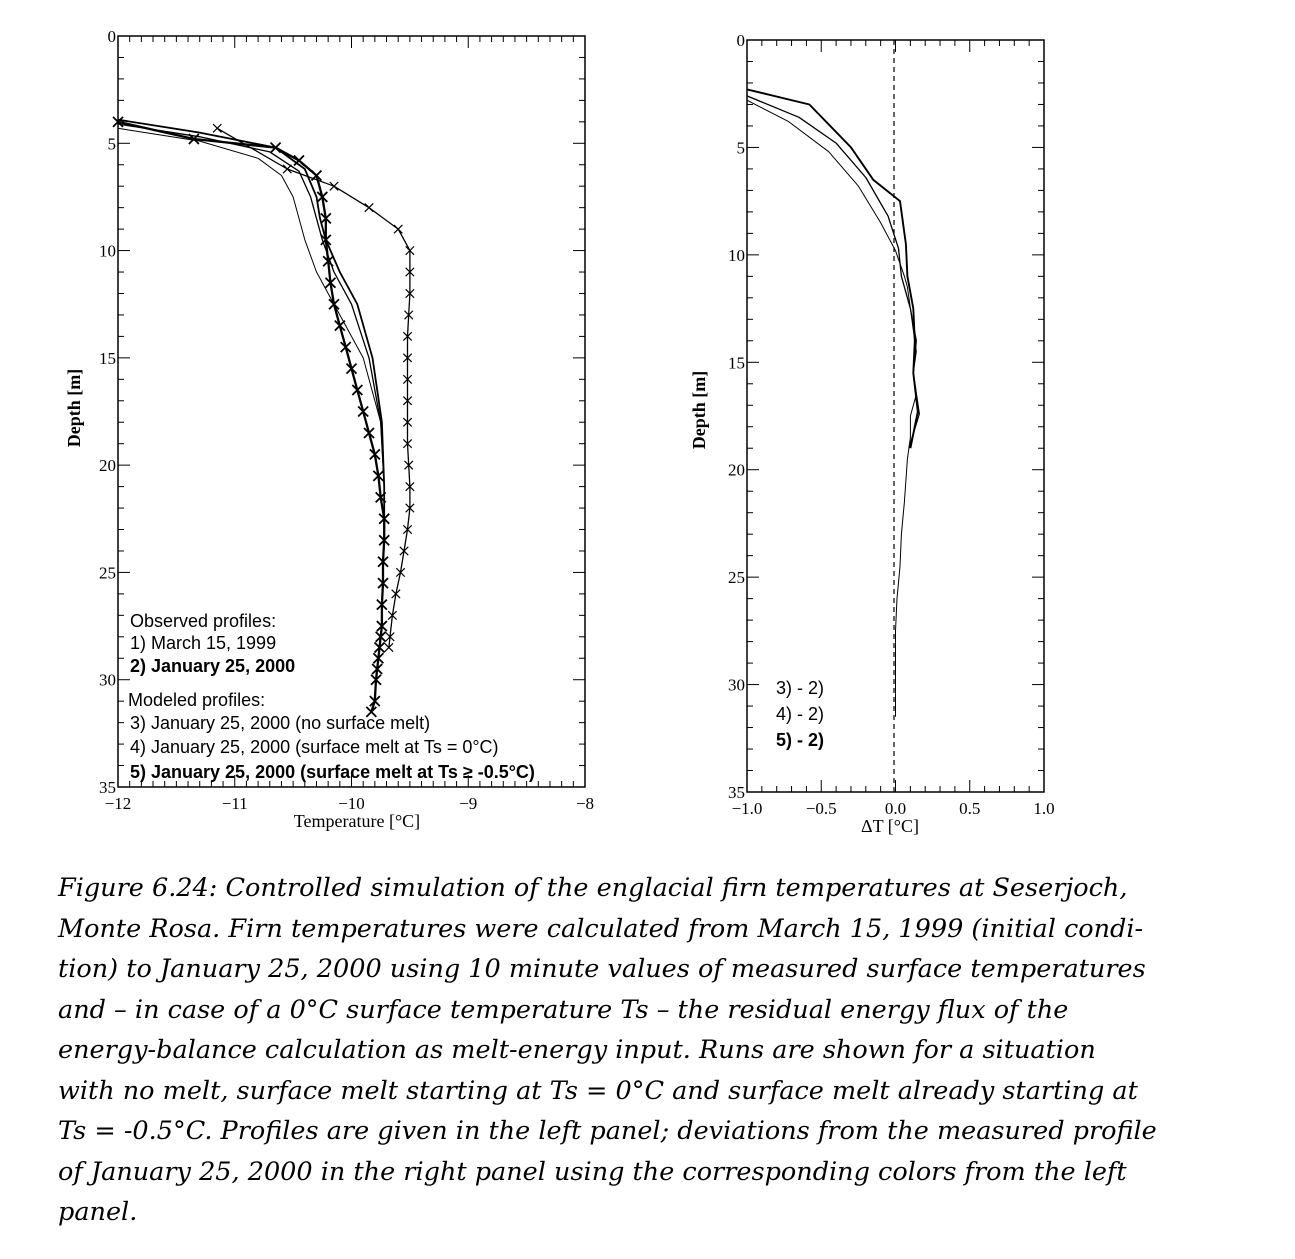 This screenshot has height=1259, width=1295. What do you see at coordinates (203, 621) in the screenshot?
I see `legend-observed-header: Observed profiles:` at bounding box center [203, 621].